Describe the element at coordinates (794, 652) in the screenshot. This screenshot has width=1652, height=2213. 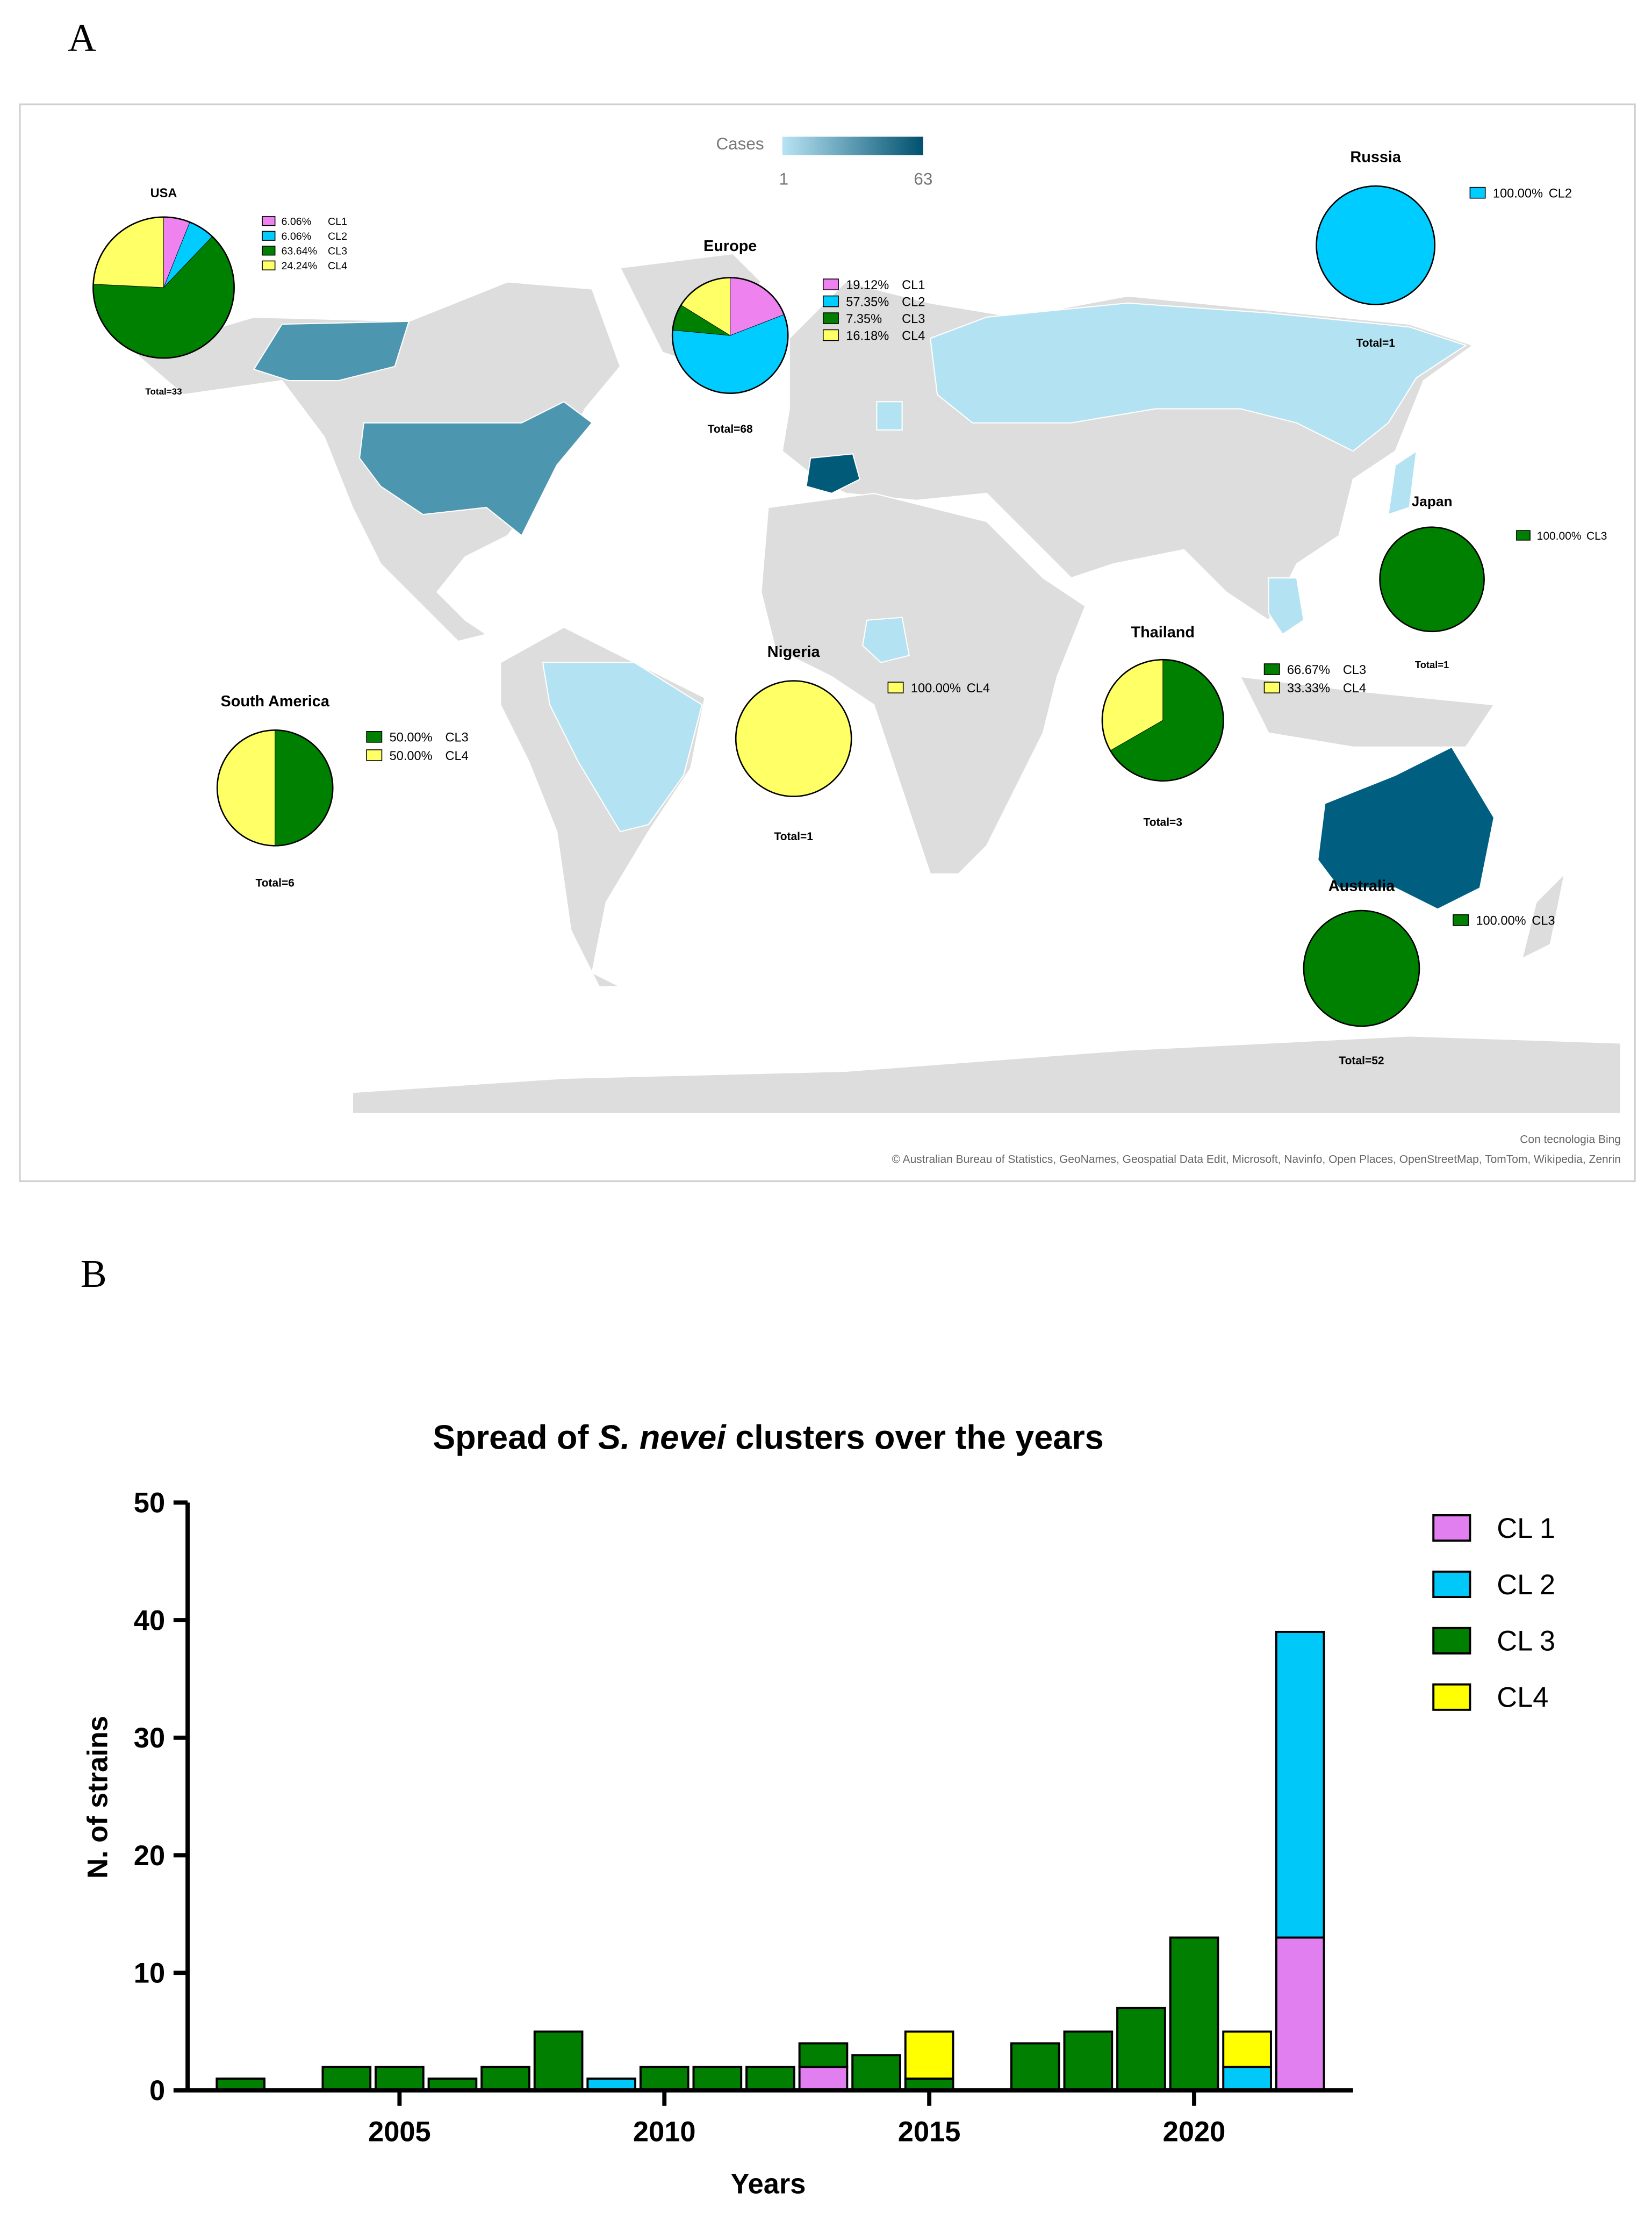
I see `pie-title: Nigeria` at that location.